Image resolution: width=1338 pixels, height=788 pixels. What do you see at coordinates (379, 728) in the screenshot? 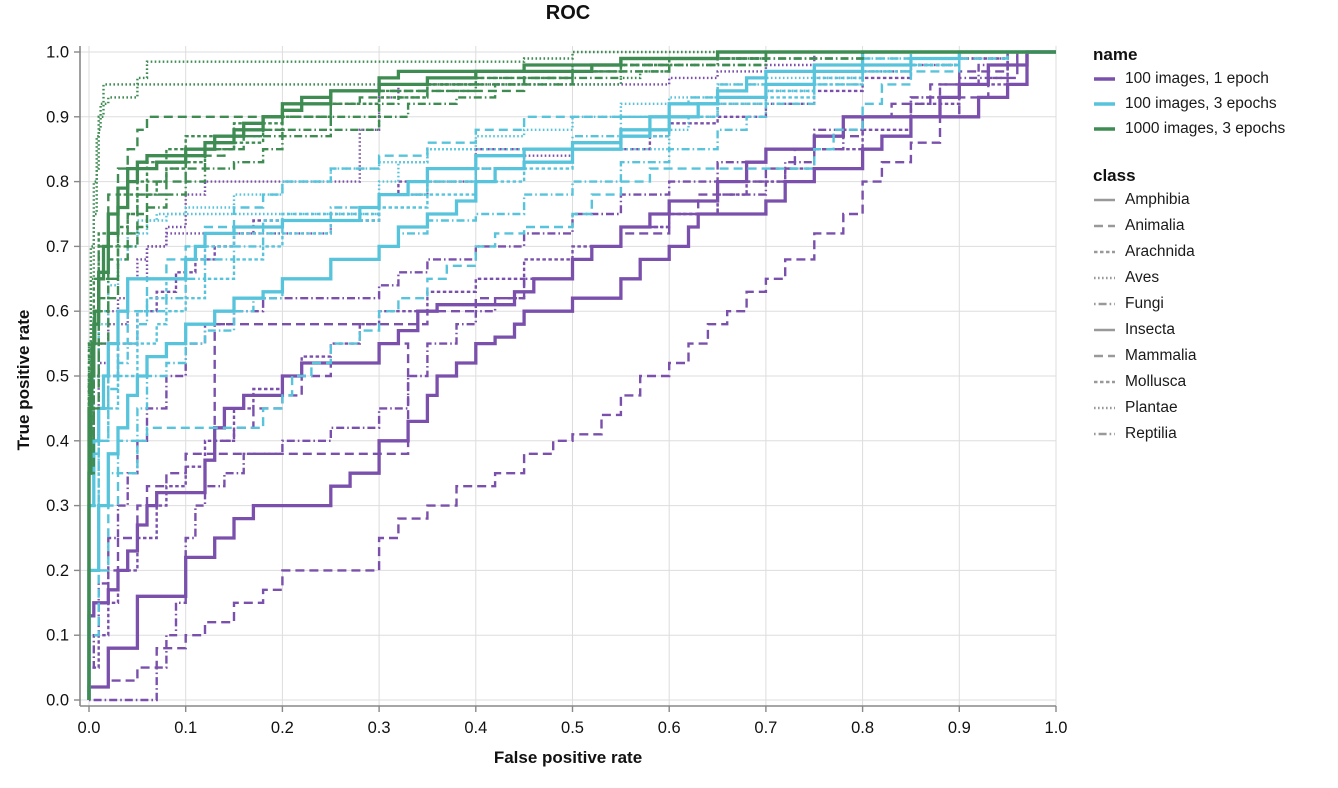
I see `x-tick-label: 0.3` at bounding box center [379, 728].